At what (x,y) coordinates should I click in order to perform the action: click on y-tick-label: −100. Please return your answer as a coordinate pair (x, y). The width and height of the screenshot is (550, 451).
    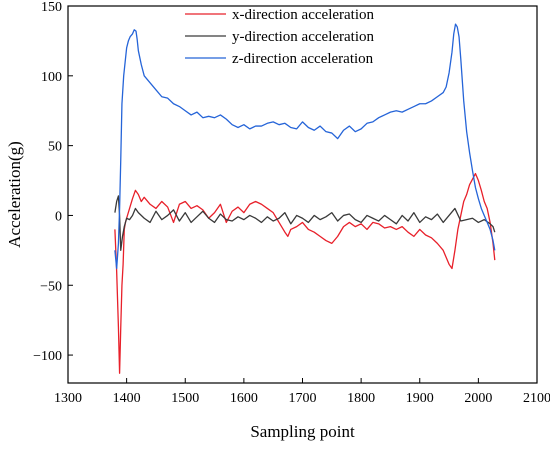
    Looking at the image, I should click on (47, 356).